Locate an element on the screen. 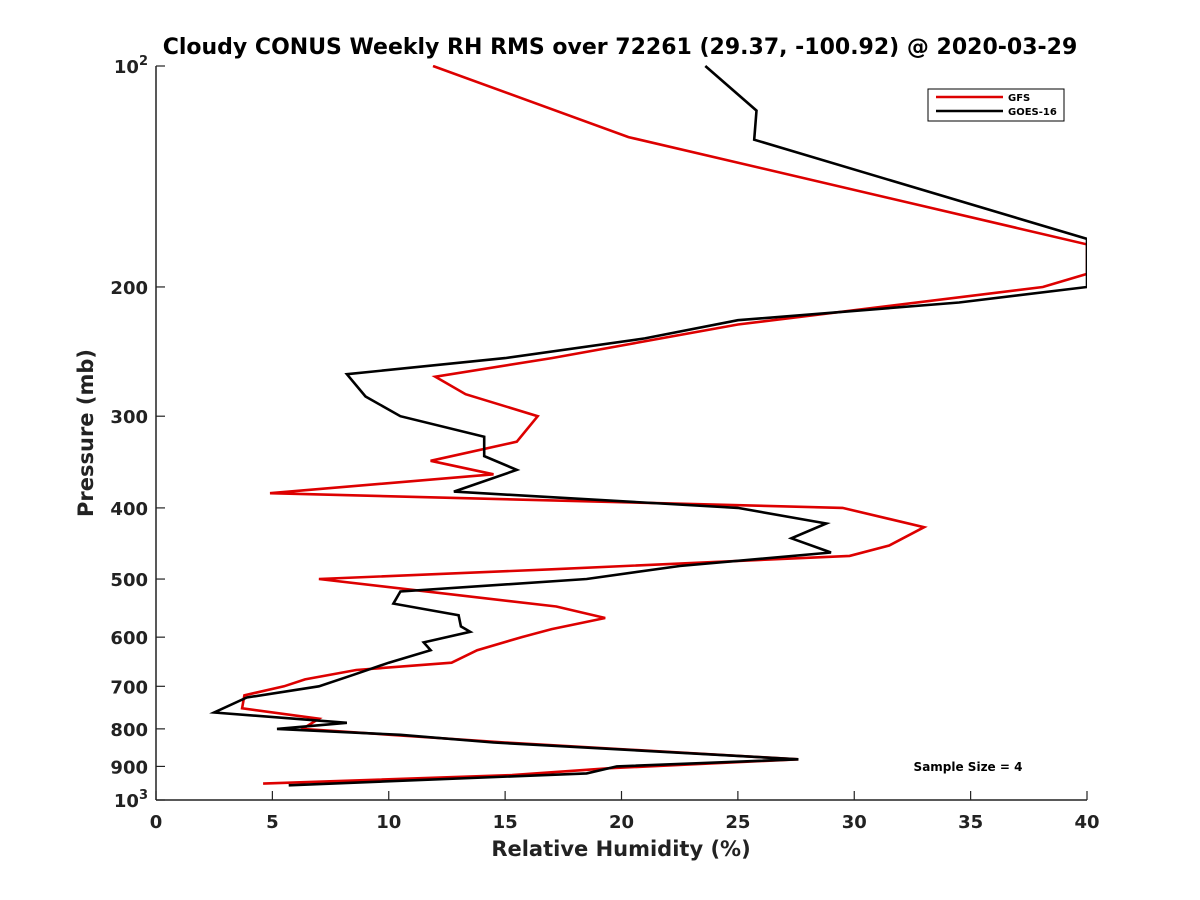  x-tick-label: 20 is located at coordinates (621, 822).